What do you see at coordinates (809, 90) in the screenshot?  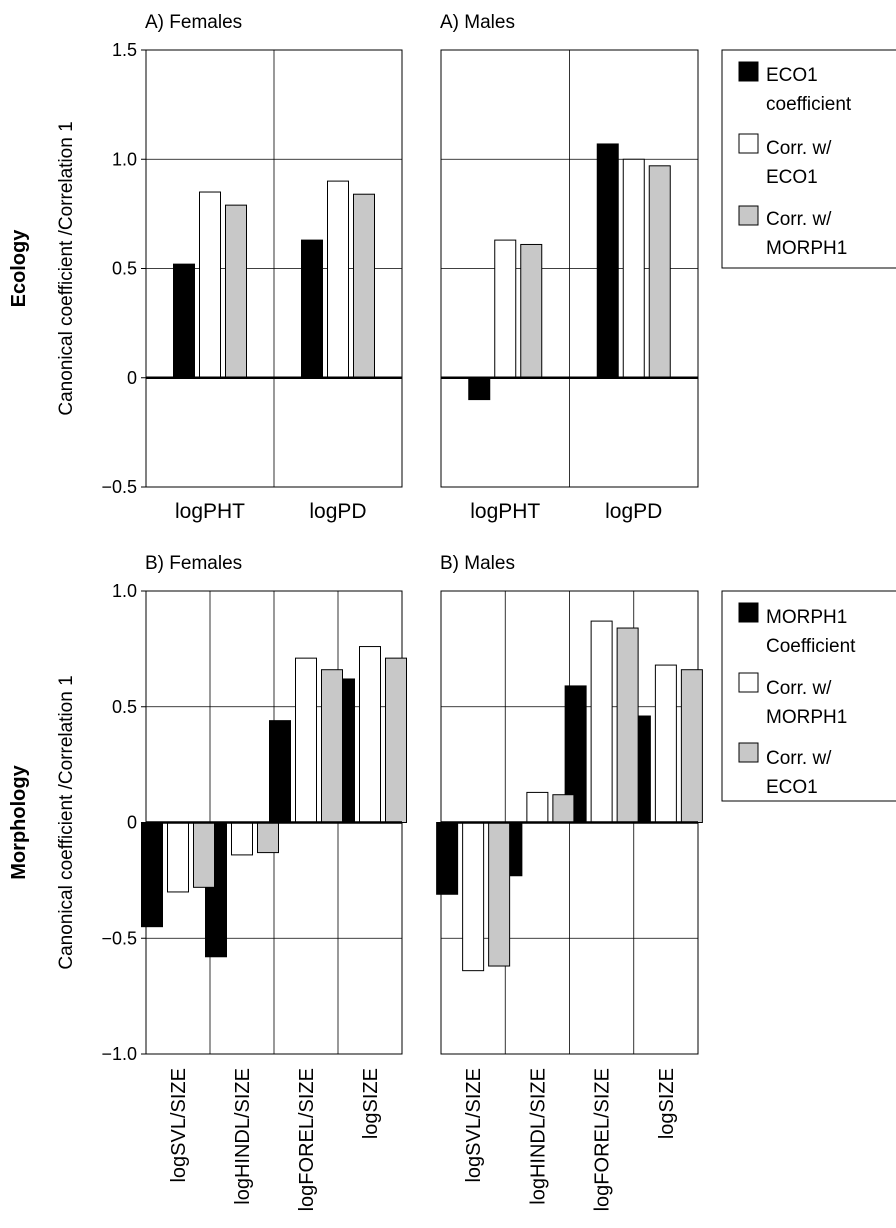 I see `legend-label: ECO1 coefficient` at bounding box center [809, 90].